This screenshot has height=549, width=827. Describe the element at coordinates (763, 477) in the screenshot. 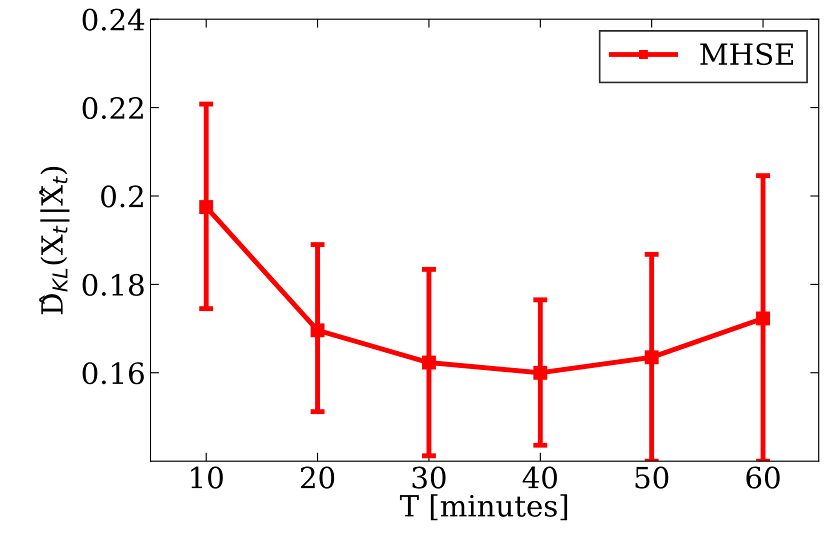

I see `x-tick-label: 60` at that location.